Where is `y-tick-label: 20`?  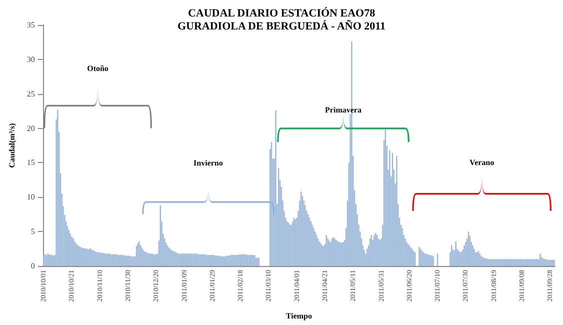
y-tick-label: 20 is located at coordinates (30, 128).